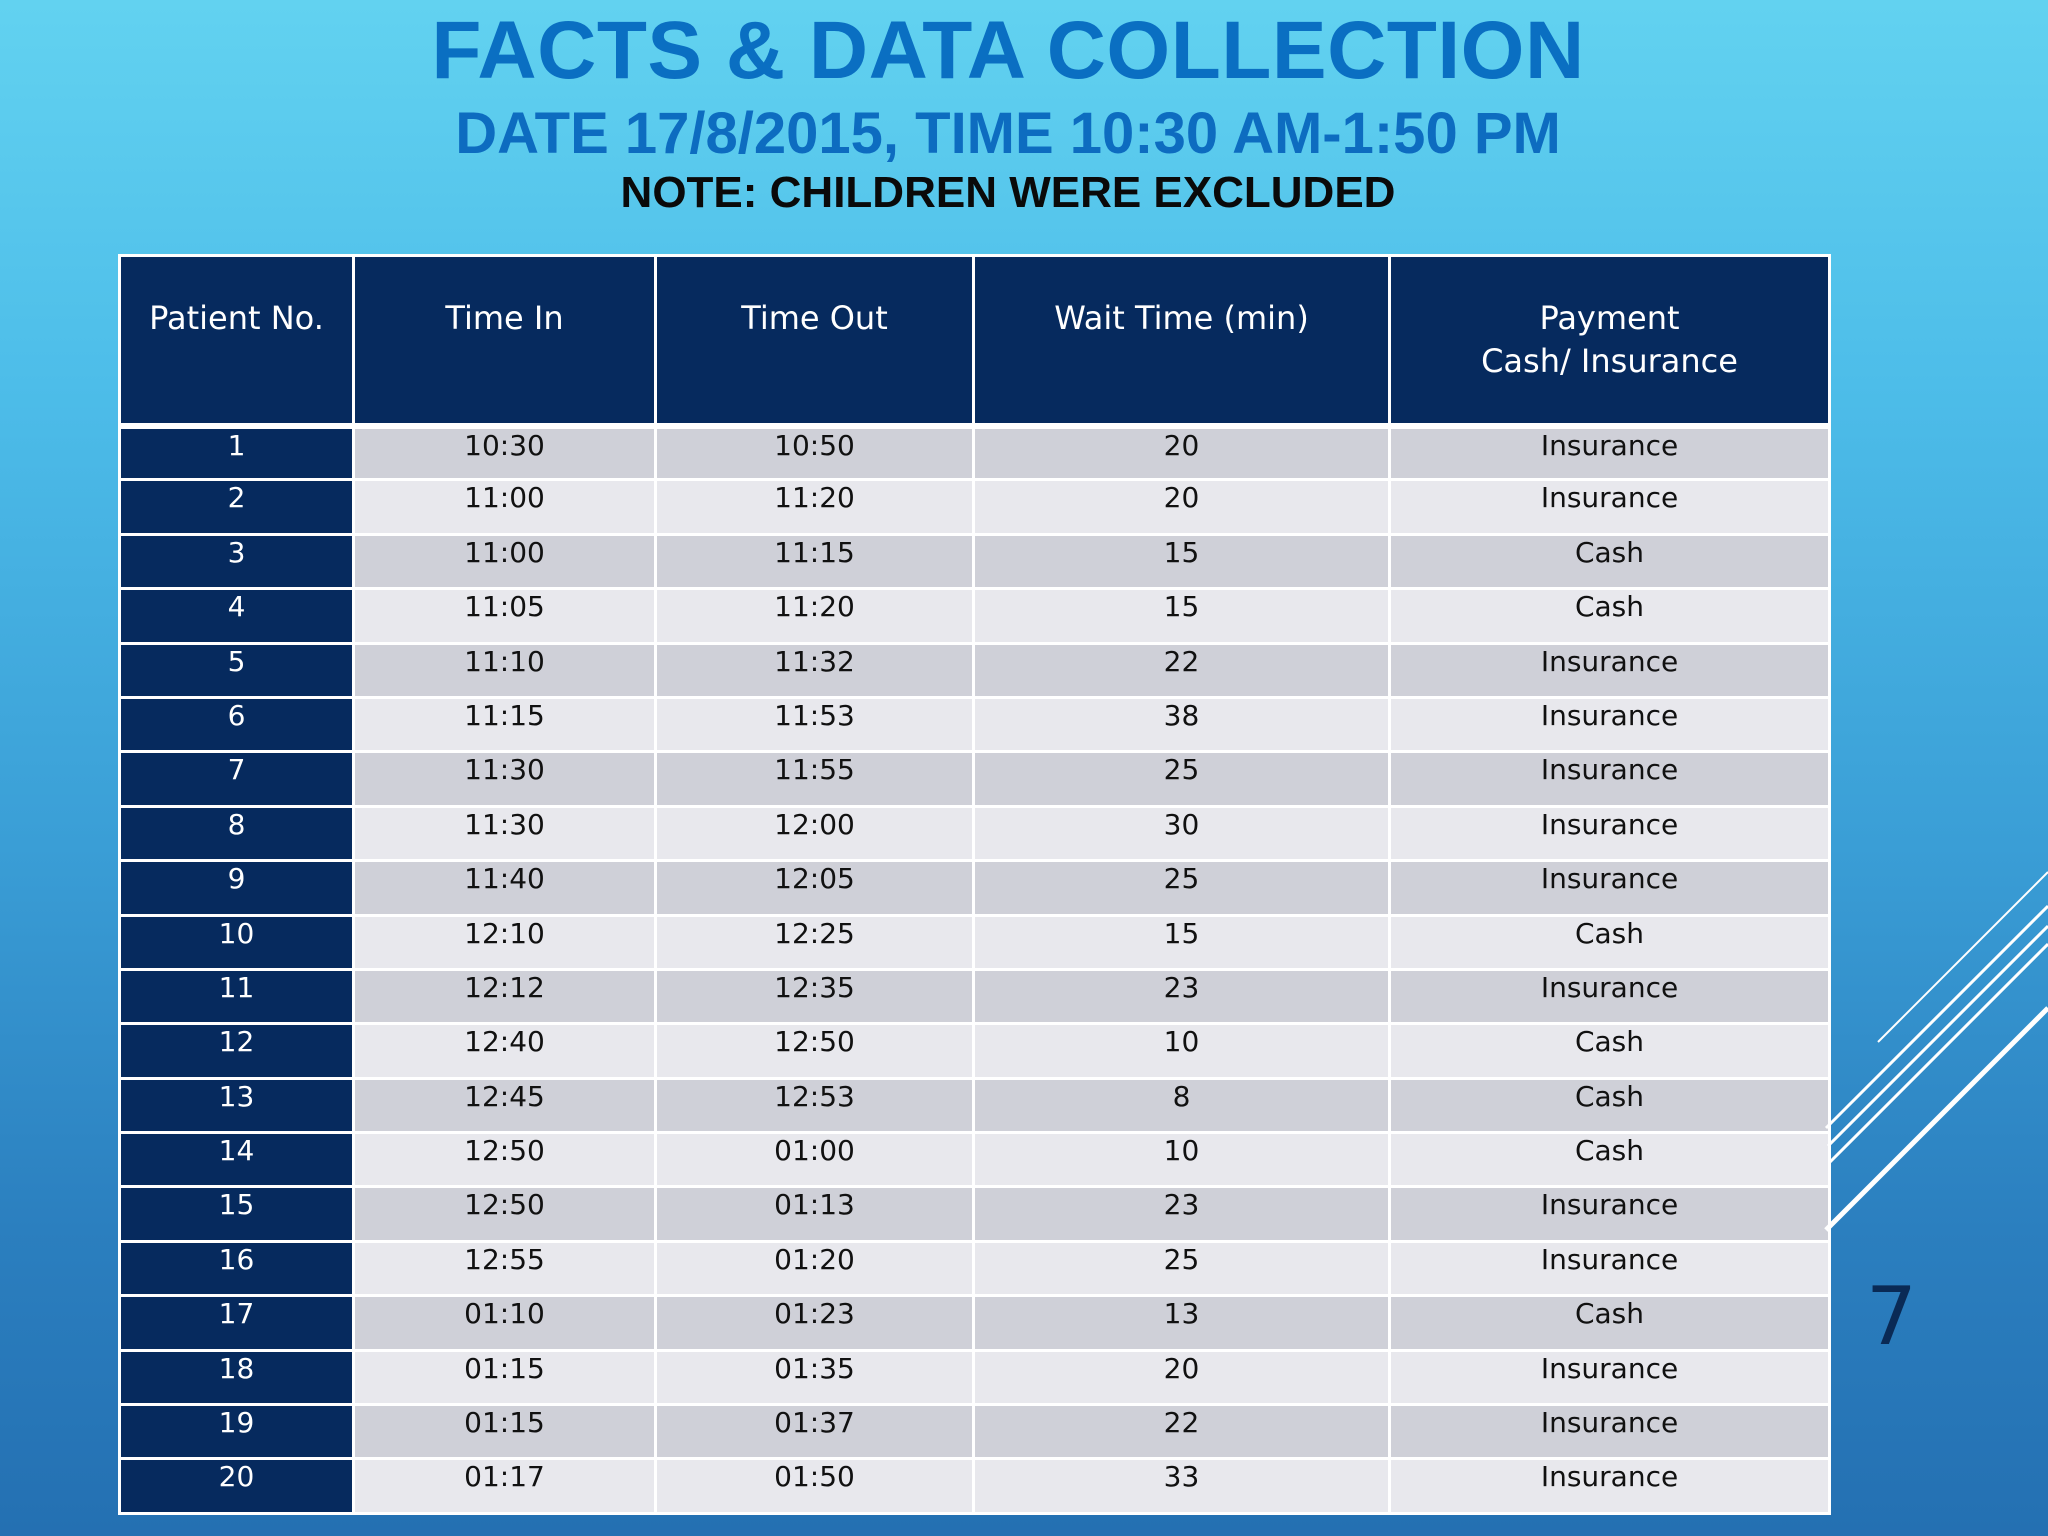 The image size is (2048, 1536). Describe the element at coordinates (814, 833) in the screenshot. I see `time-out-cell: 12:00` at that location.